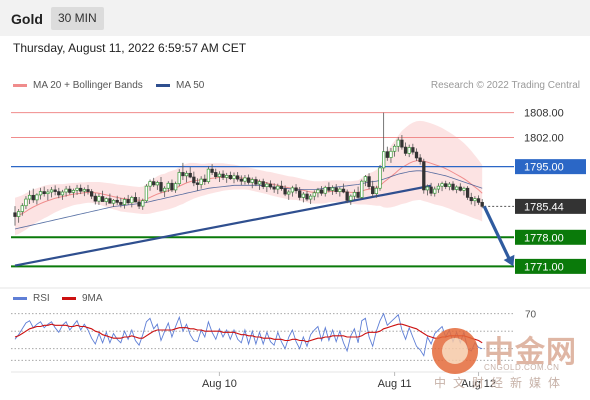 The width and height of the screenshot is (590, 400). I want to click on level-1785-44-label: 1785.44, so click(544, 207).